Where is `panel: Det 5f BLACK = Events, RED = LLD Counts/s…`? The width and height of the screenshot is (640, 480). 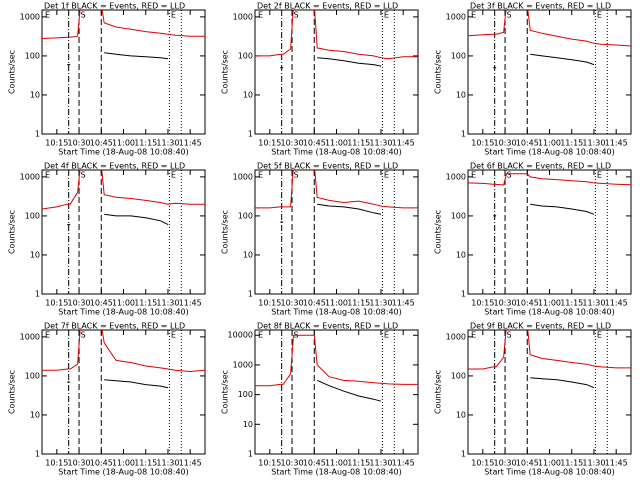
panel: Det 5f BLACK = Events, RED = LLD Counts/s… is located at coordinates (320, 239).